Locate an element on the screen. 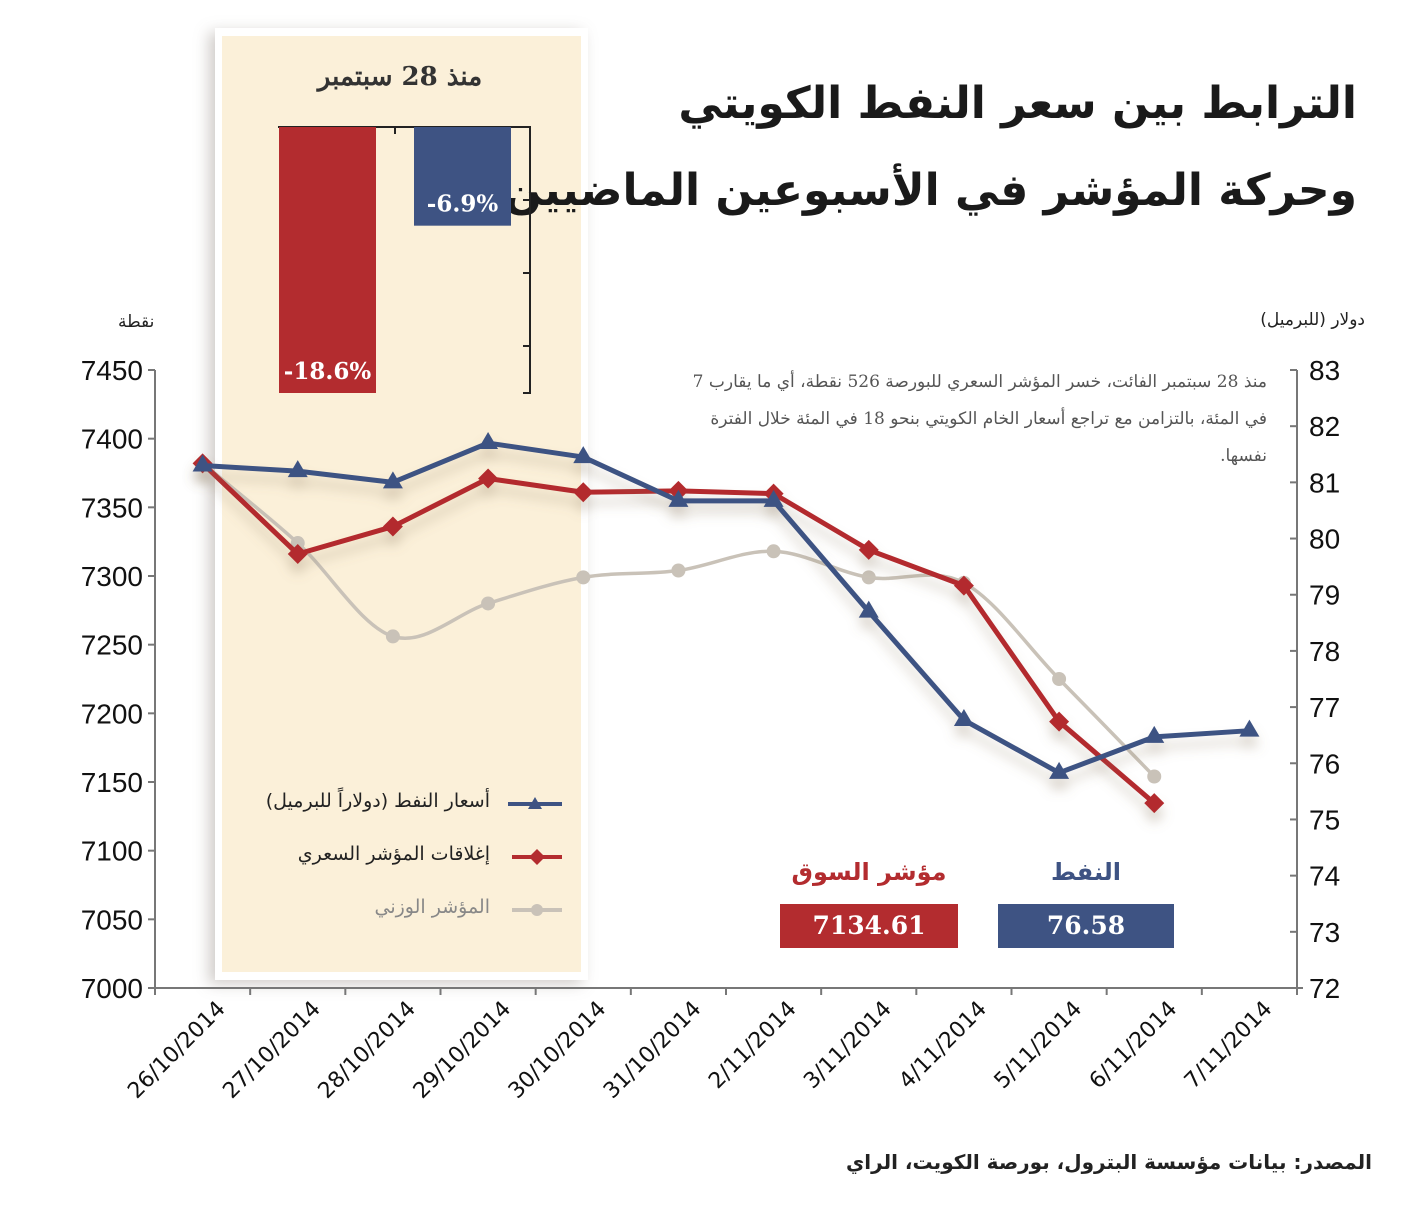 The image size is (1417, 1213). inset-bar-label: -6.9% is located at coordinates (463, 204).